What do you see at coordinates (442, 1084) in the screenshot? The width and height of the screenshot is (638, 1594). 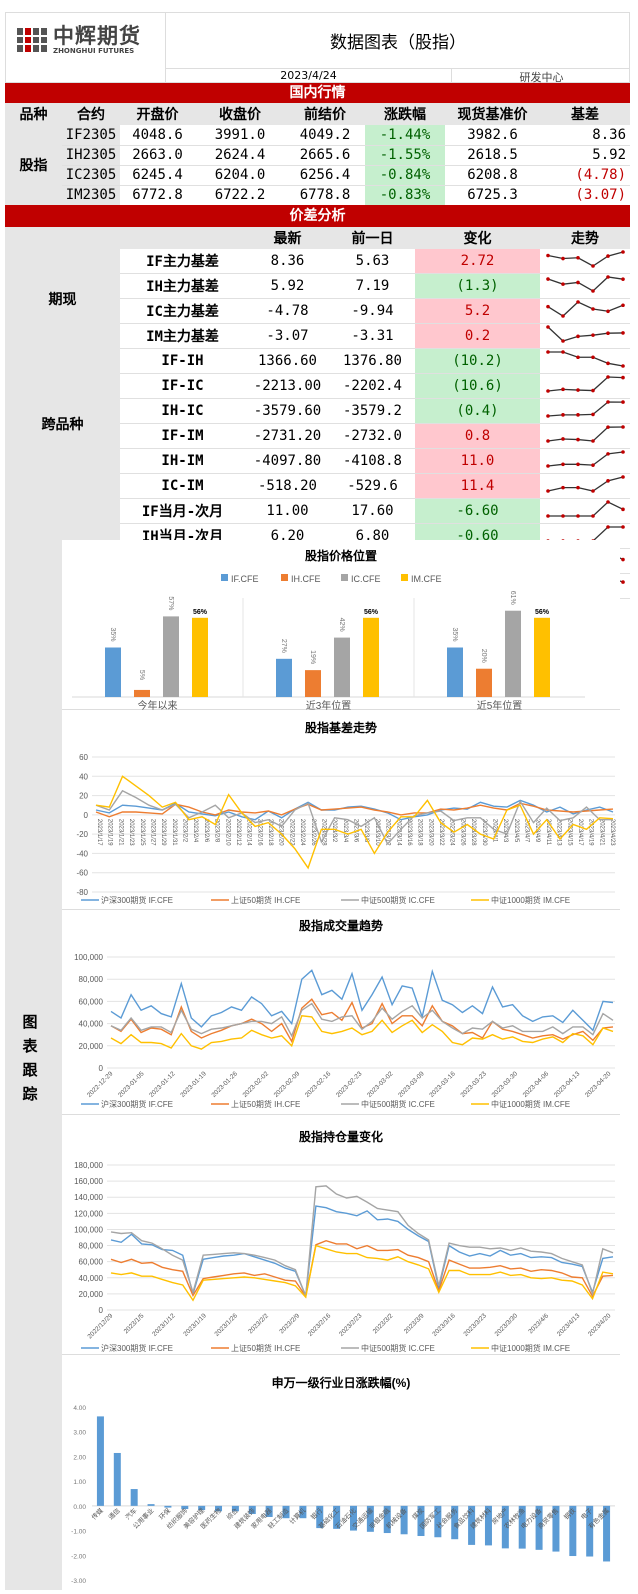 I see `x-tick-label: 2023-03-16` at bounding box center [442, 1084].